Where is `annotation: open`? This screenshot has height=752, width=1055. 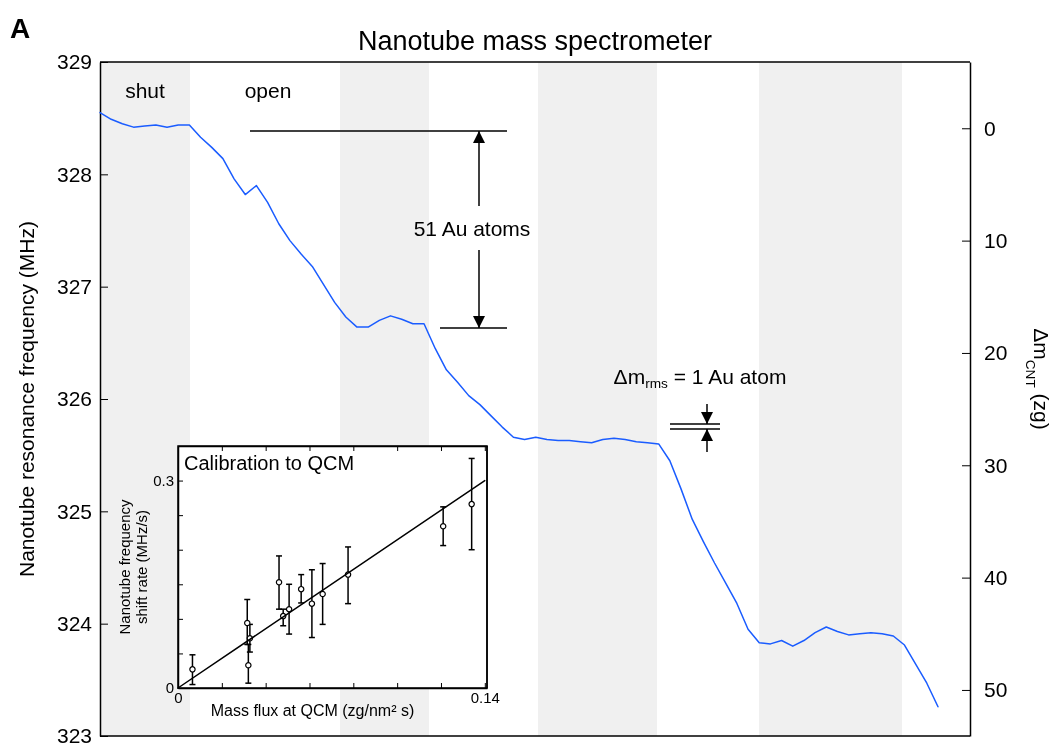 annotation: open is located at coordinates (268, 90).